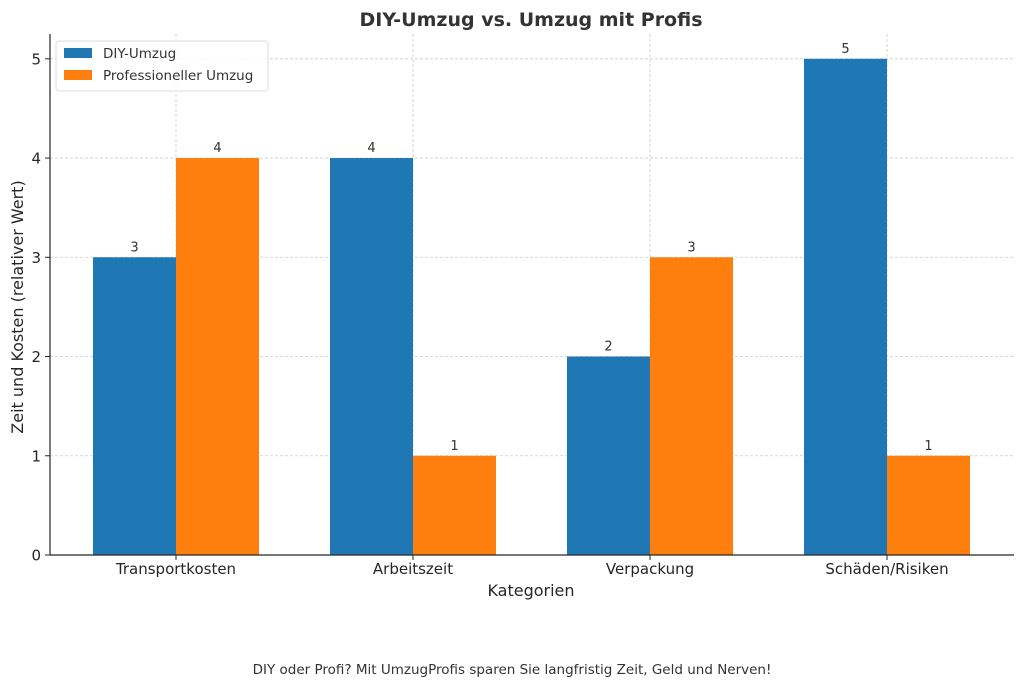  What do you see at coordinates (36, 456) in the screenshot?
I see `y-tick-label: 1` at bounding box center [36, 456].